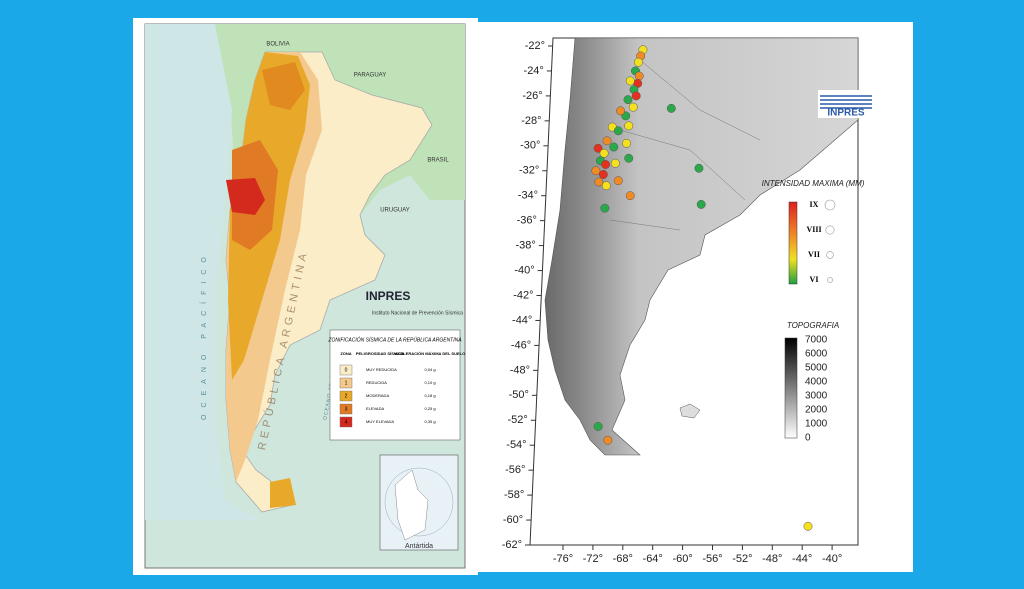 The height and width of the screenshot is (589, 1024). What do you see at coordinates (512, 545) in the screenshot?
I see `lat-tick-label: -62°` at bounding box center [512, 545].